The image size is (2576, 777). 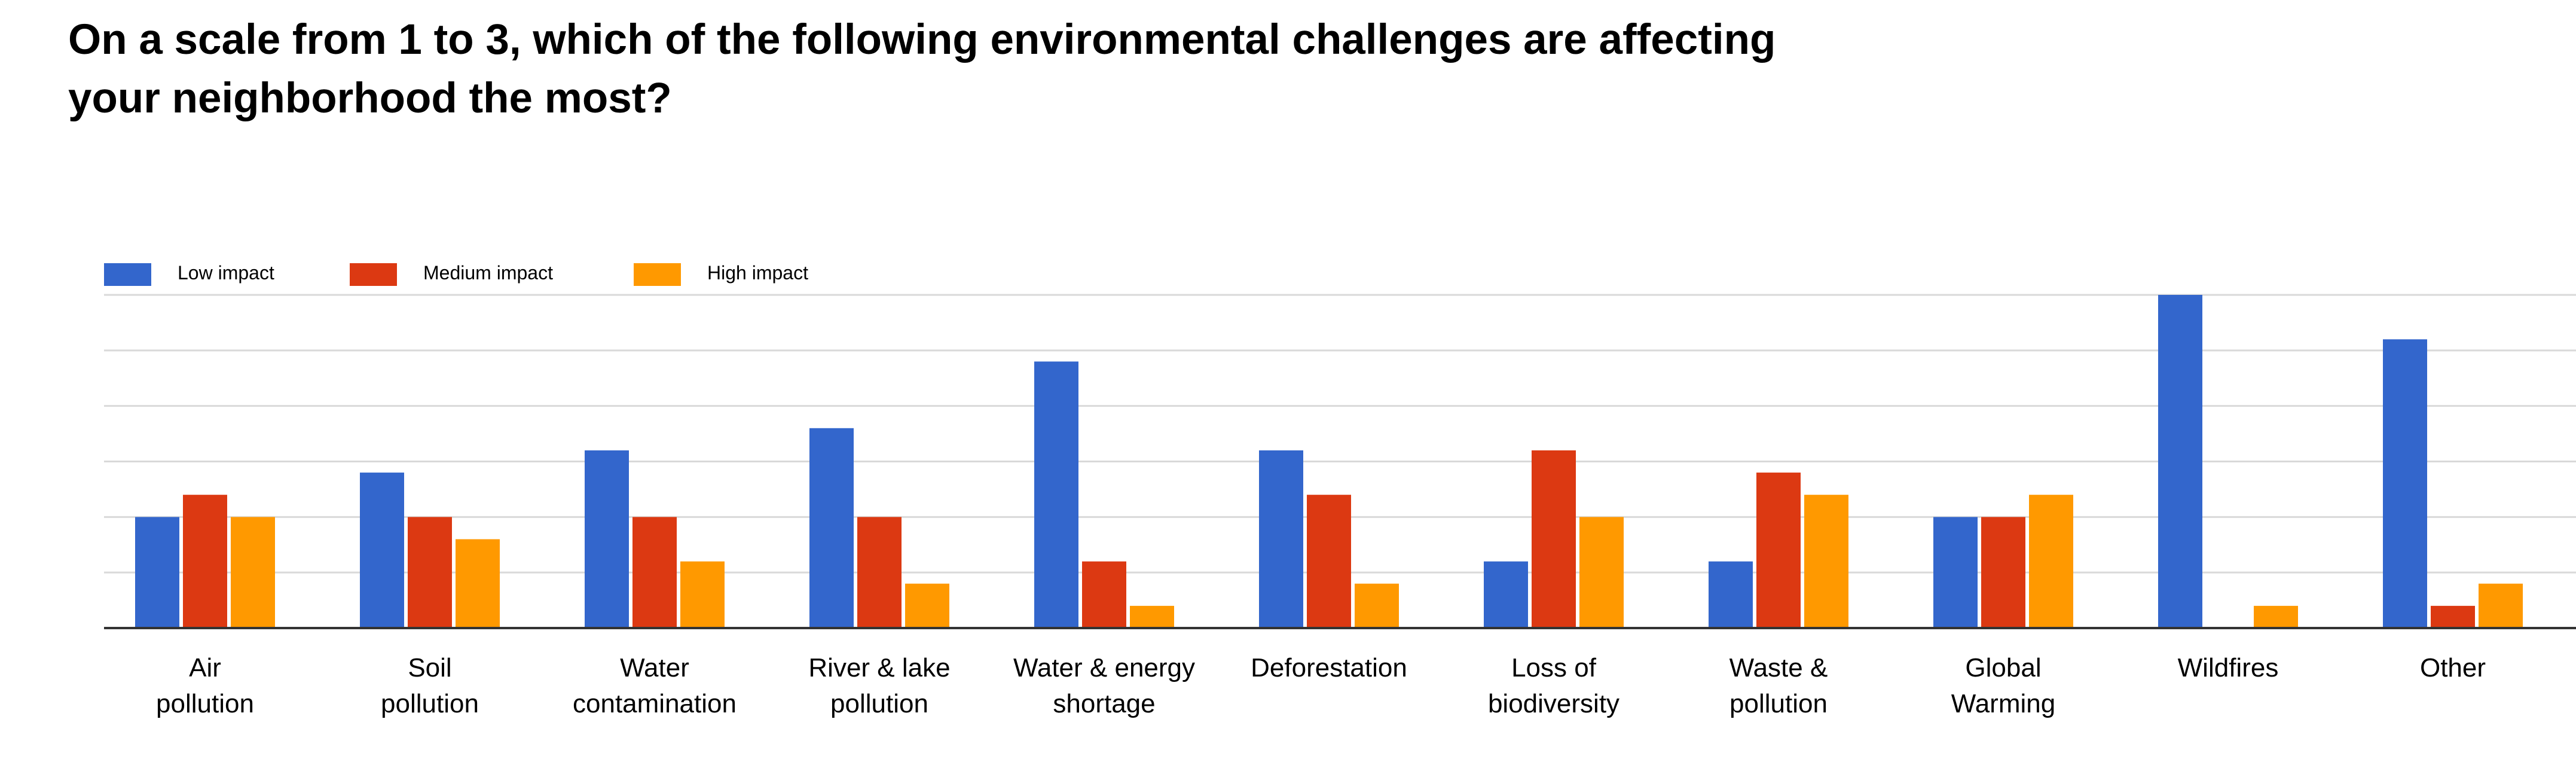 I want to click on legend-label-medium-impact: Medium impact, so click(x=488, y=273).